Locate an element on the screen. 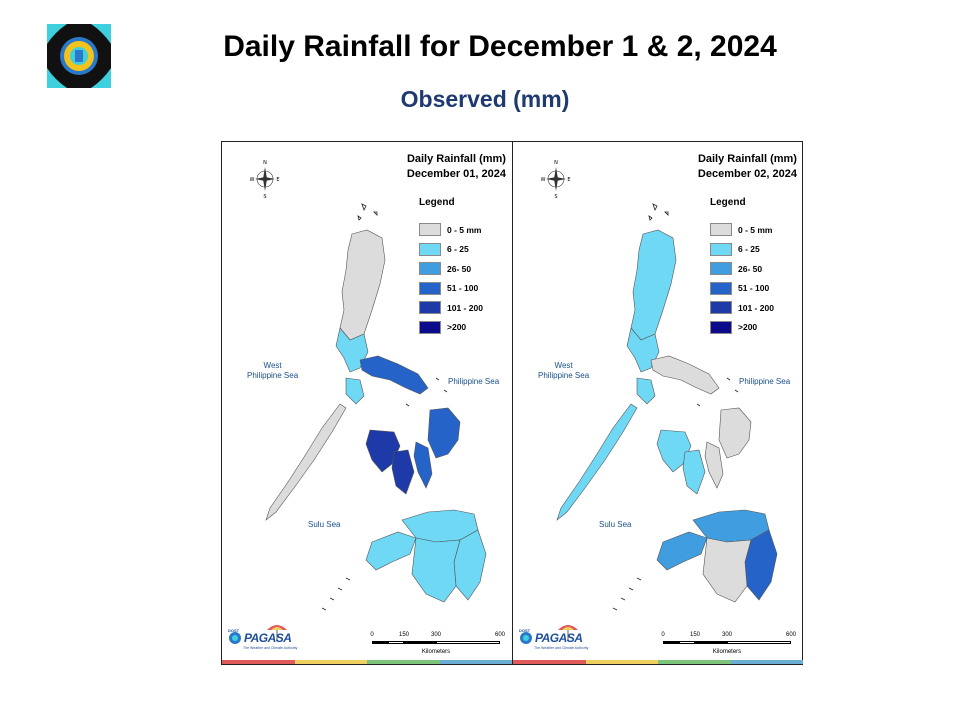 Image resolution: width=960 pixels, height=720 pixels. scale-tick: 0 is located at coordinates (663, 635).